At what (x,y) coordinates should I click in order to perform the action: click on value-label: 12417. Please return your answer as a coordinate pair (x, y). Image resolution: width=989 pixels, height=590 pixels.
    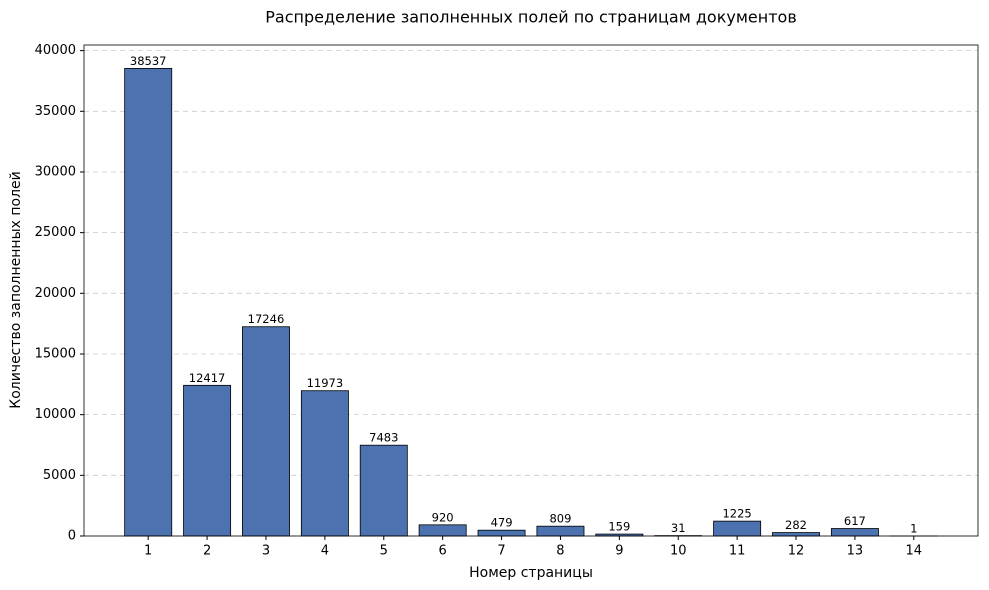
    Looking at the image, I should click on (207, 378).